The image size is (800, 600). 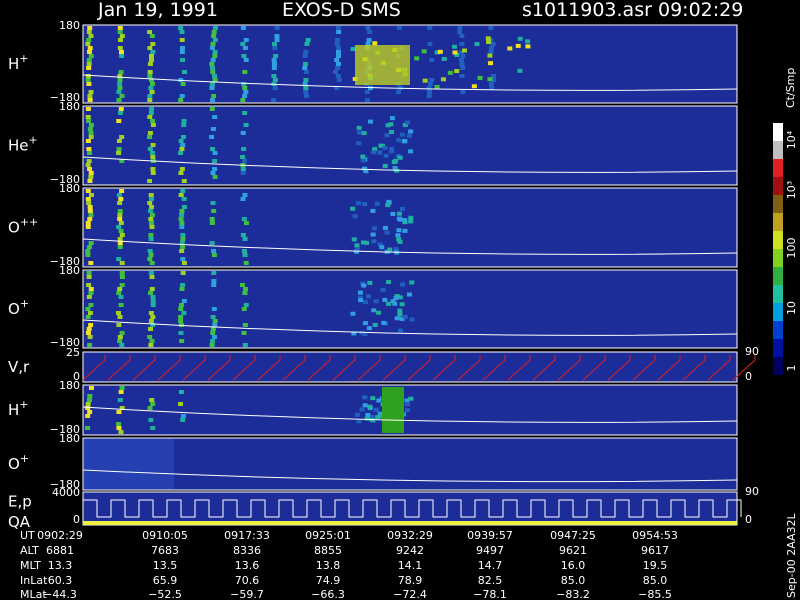 I want to click on colorbar-unit: Ct/Smp, so click(x=790, y=88).